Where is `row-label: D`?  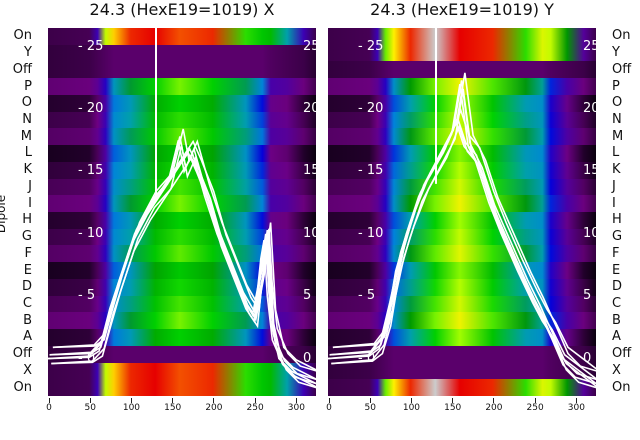
row-label: D is located at coordinates (617, 287).